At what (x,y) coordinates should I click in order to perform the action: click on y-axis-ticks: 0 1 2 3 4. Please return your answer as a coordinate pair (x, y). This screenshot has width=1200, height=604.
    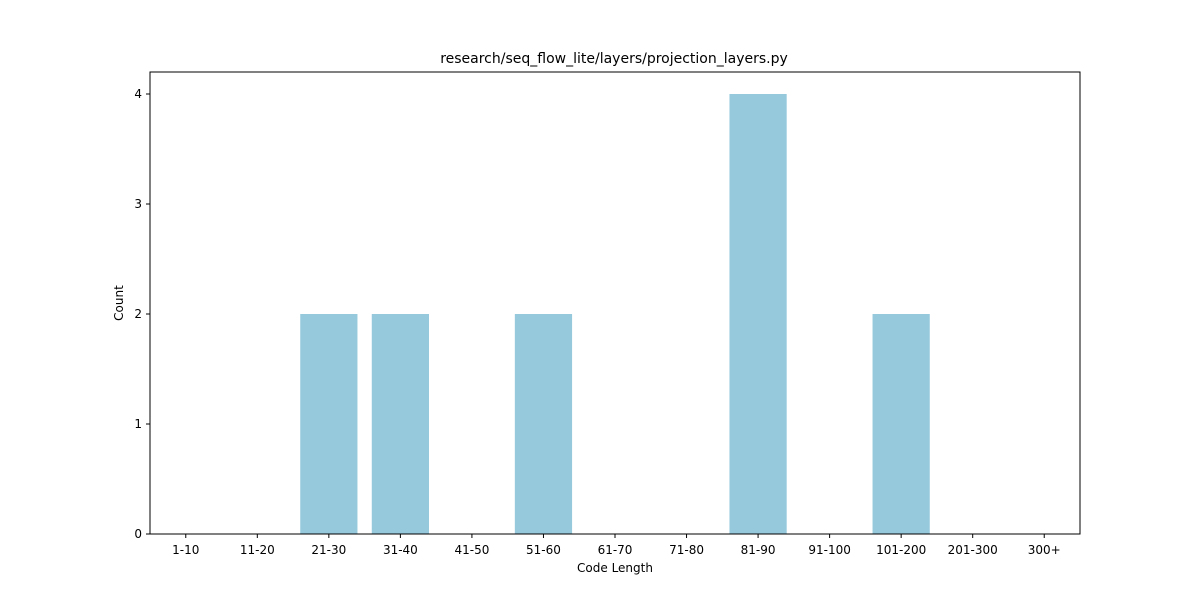
    Looking at the image, I should click on (142, 314).